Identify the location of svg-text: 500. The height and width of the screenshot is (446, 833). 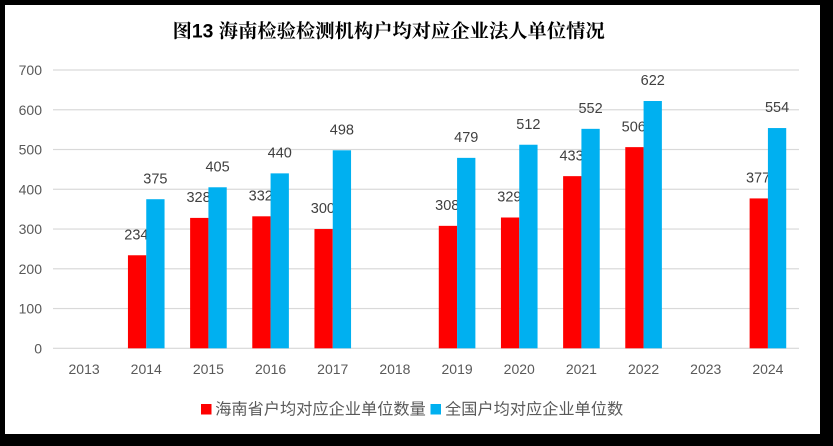
(31, 150).